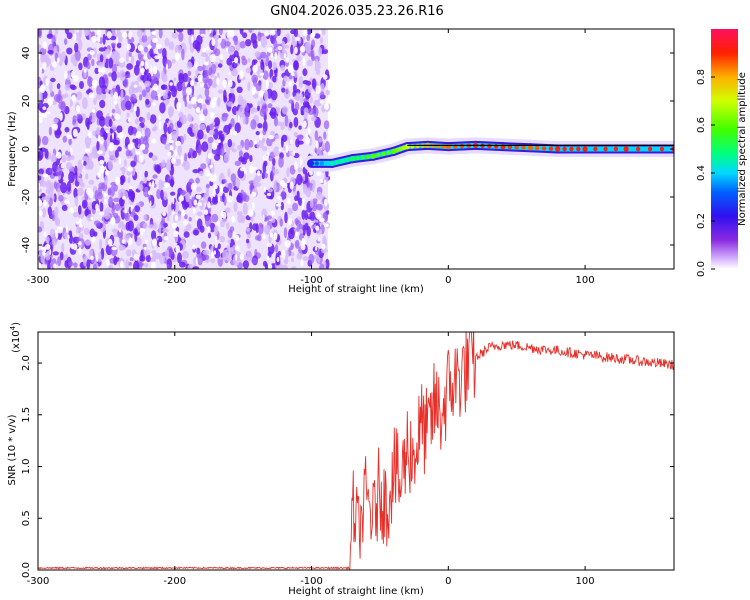 This screenshot has height=600, width=750. Describe the element at coordinates (13, 327) in the screenshot. I see `snr-scale-exponent: 4` at that location.